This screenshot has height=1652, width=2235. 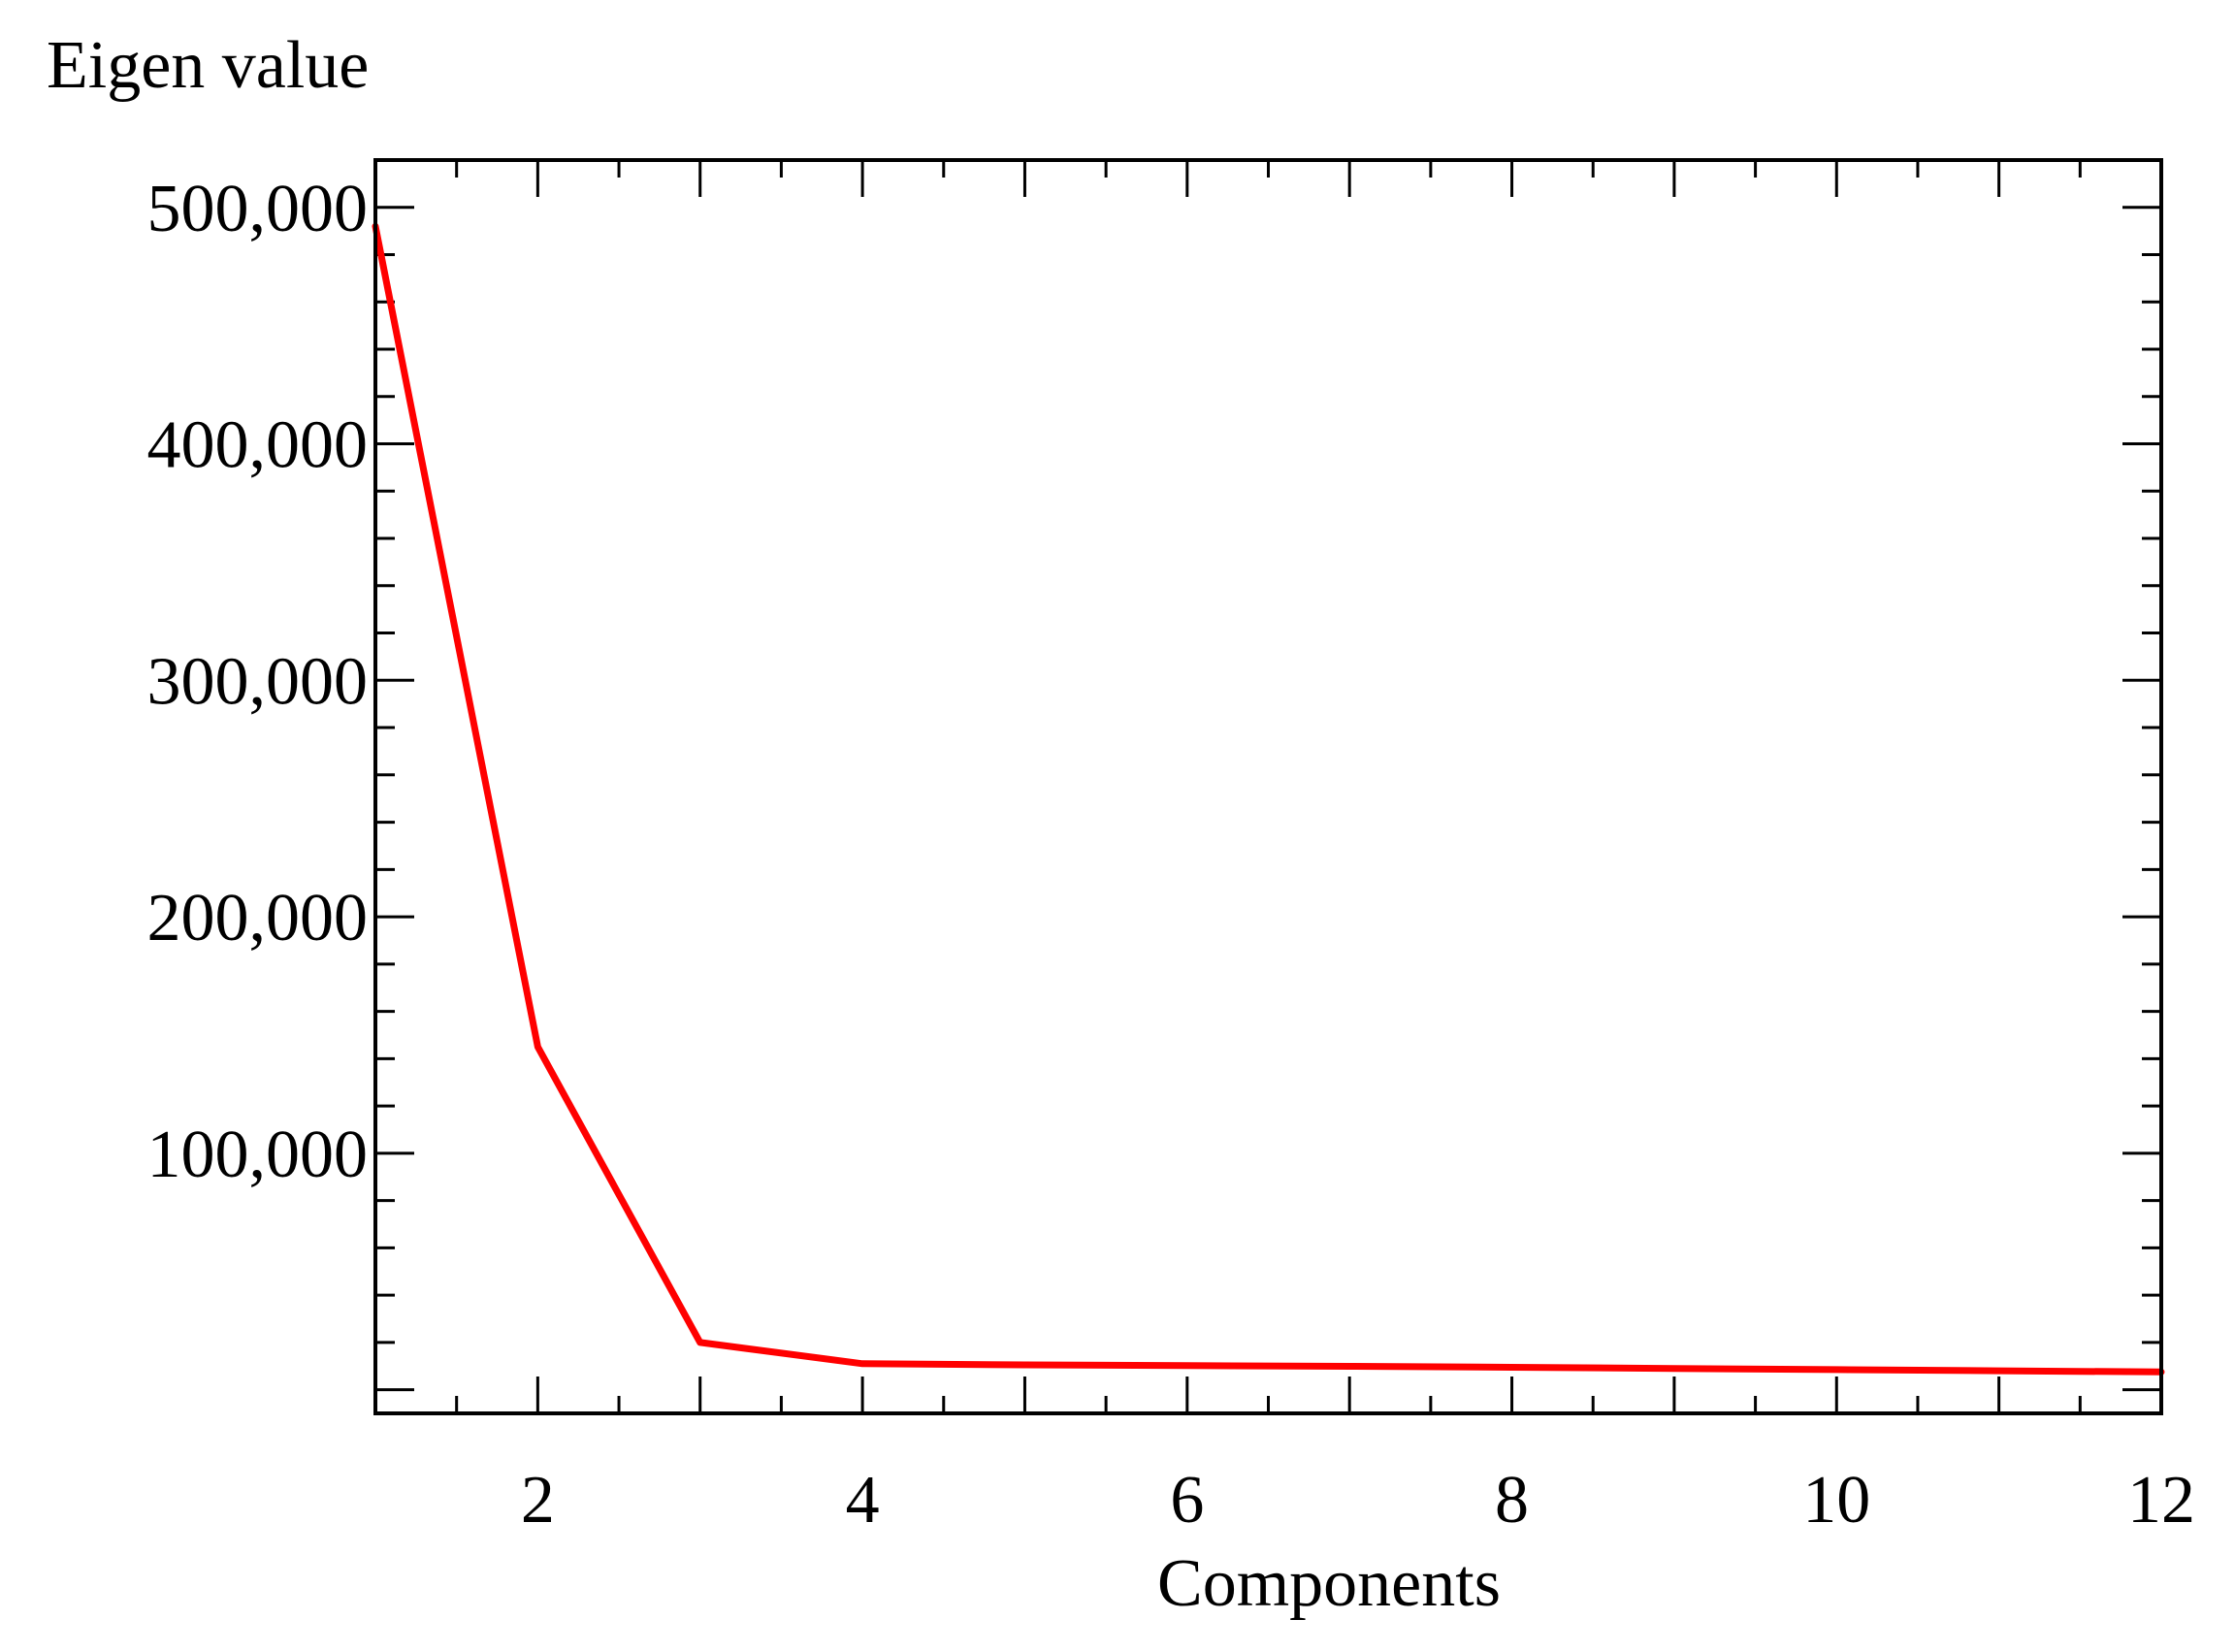 I want to click on y-tick-label: 500,000, so click(x=258, y=209).